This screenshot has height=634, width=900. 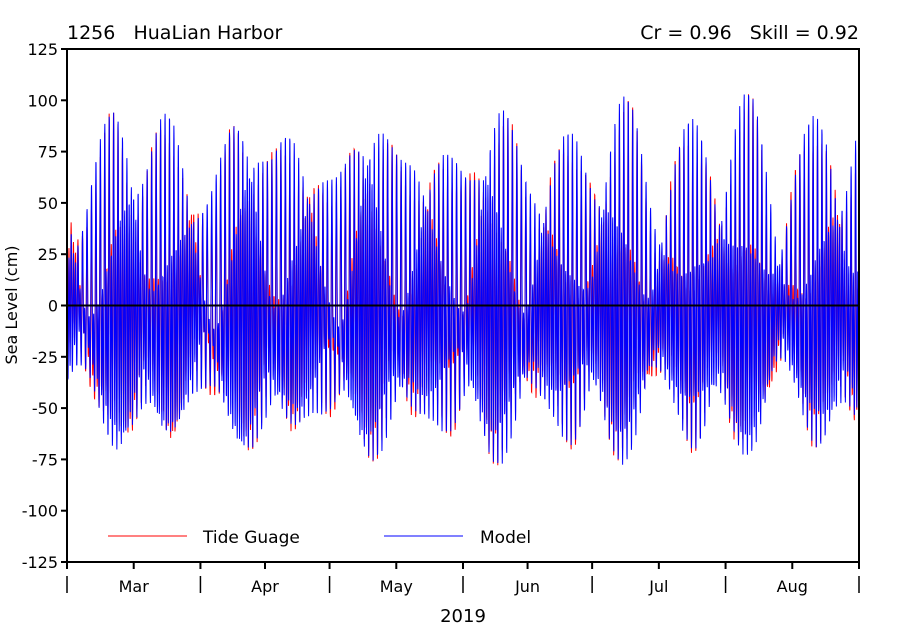 I want to click on x-axis-label: 2019, so click(x=463, y=616).